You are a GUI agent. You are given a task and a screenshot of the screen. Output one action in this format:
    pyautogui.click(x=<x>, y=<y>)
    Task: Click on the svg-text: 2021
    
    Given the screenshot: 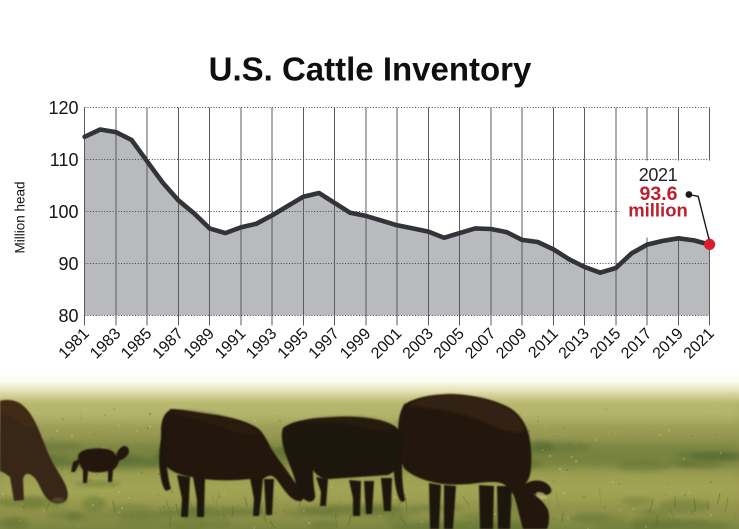 What is the action you would take?
    pyautogui.click(x=658, y=175)
    